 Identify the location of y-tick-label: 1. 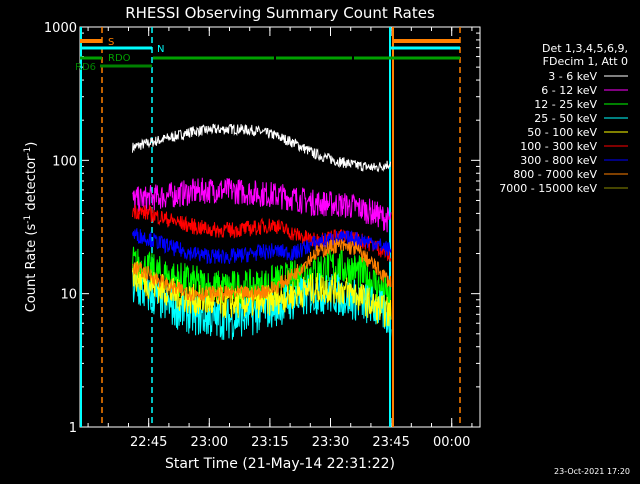
(73, 428).